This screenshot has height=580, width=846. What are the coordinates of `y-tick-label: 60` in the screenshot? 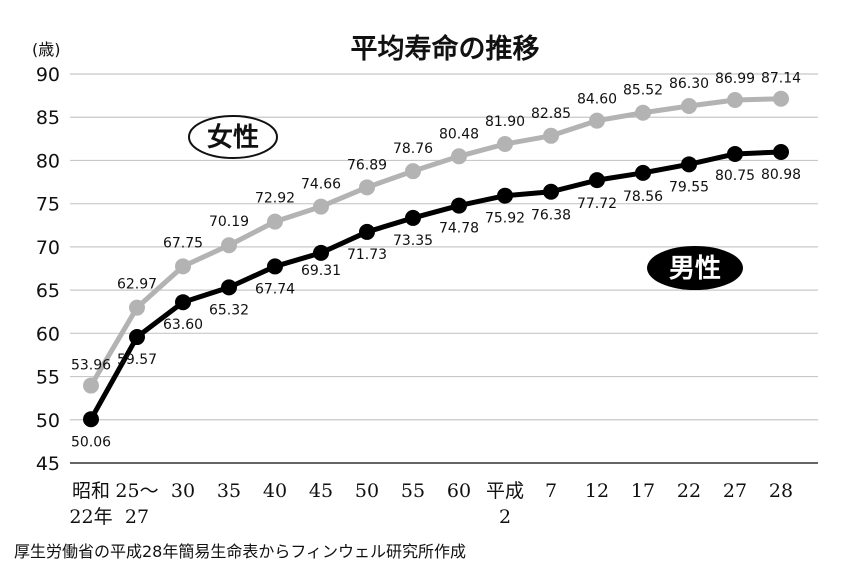 It's located at (48, 334).